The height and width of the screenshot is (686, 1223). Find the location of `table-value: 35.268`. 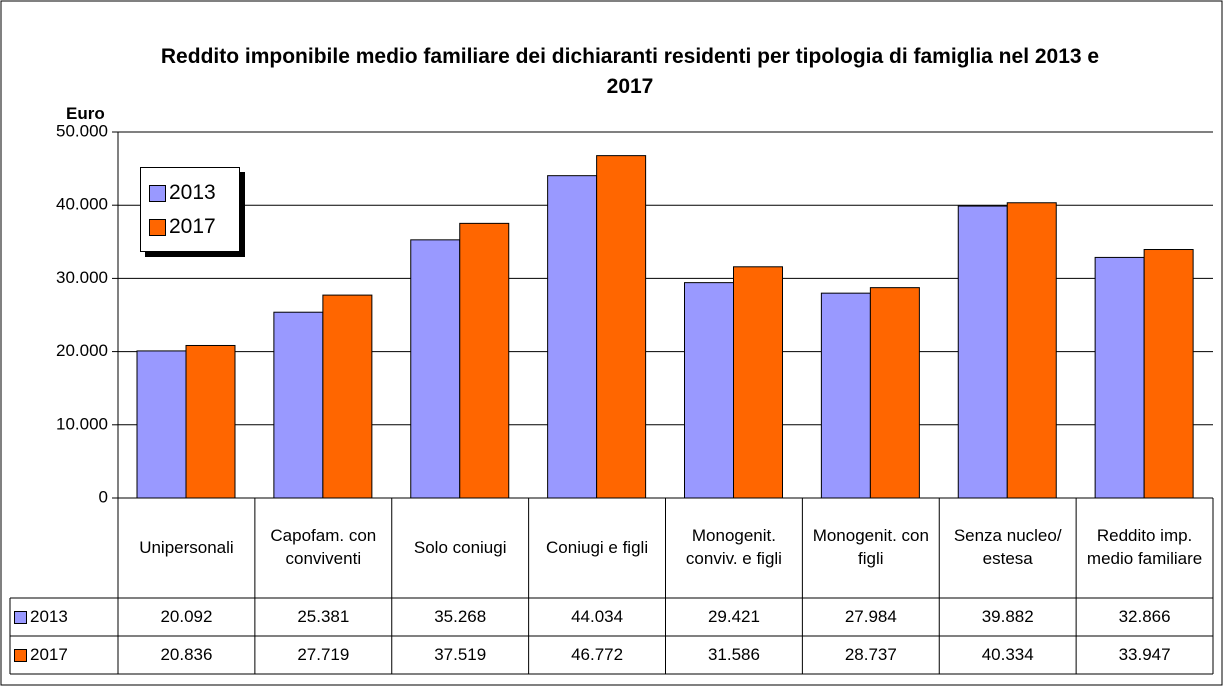

table-value: 35.268 is located at coordinates (460, 616).